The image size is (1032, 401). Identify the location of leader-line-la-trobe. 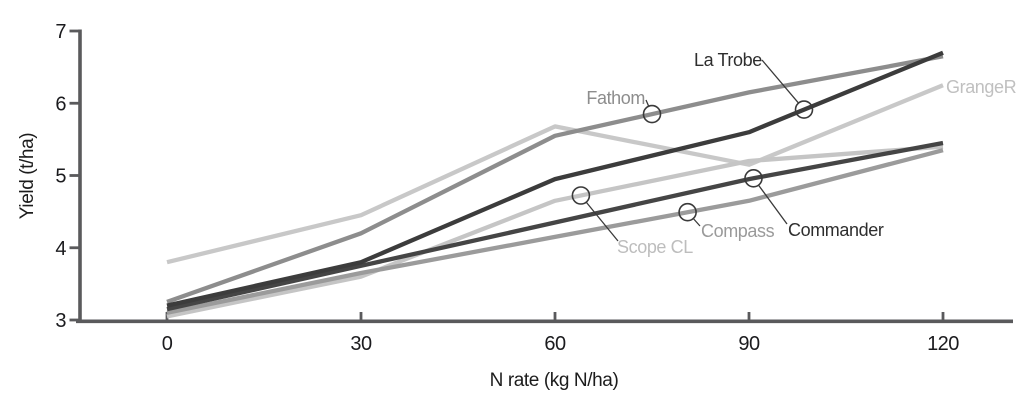
(780, 81).